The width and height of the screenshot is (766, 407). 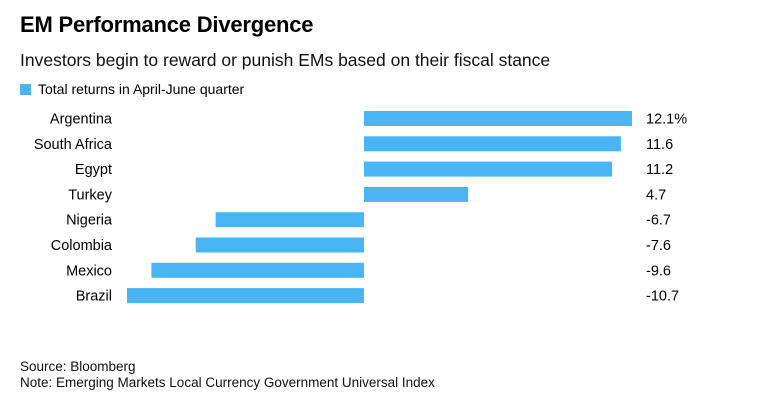 I want to click on category-label: South Africa, so click(x=73, y=145).